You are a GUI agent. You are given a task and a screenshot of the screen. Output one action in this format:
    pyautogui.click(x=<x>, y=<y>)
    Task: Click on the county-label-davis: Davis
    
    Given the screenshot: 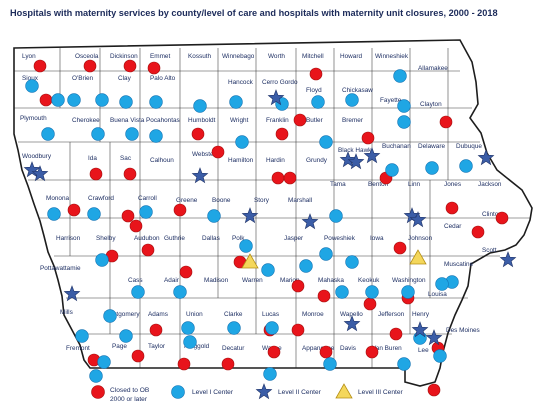 What is the action you would take?
    pyautogui.click(x=348, y=348)
    